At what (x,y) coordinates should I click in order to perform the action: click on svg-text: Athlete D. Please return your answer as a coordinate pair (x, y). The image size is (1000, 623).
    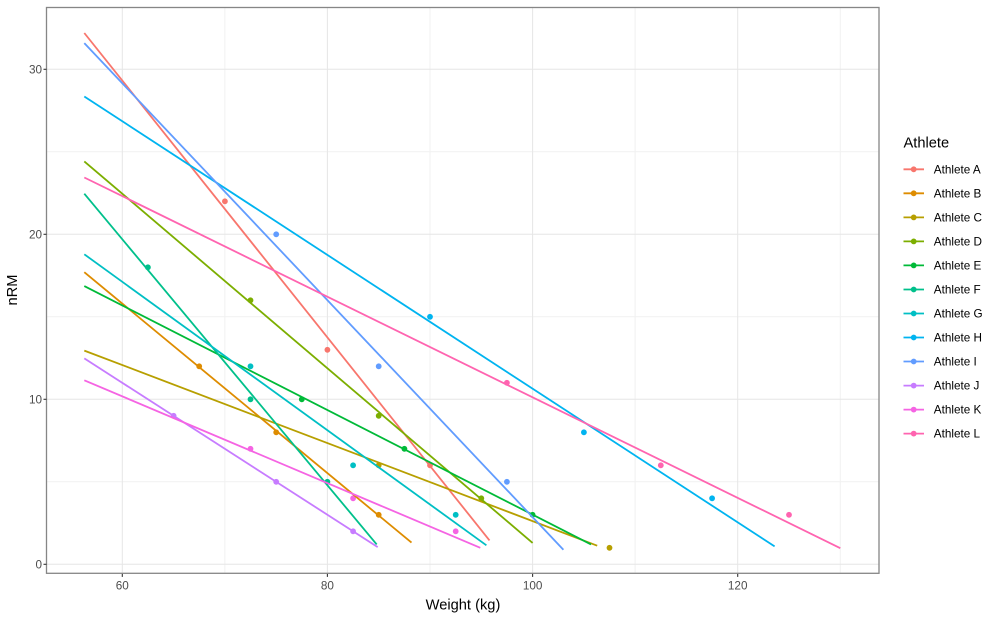
    Looking at the image, I should click on (958, 242).